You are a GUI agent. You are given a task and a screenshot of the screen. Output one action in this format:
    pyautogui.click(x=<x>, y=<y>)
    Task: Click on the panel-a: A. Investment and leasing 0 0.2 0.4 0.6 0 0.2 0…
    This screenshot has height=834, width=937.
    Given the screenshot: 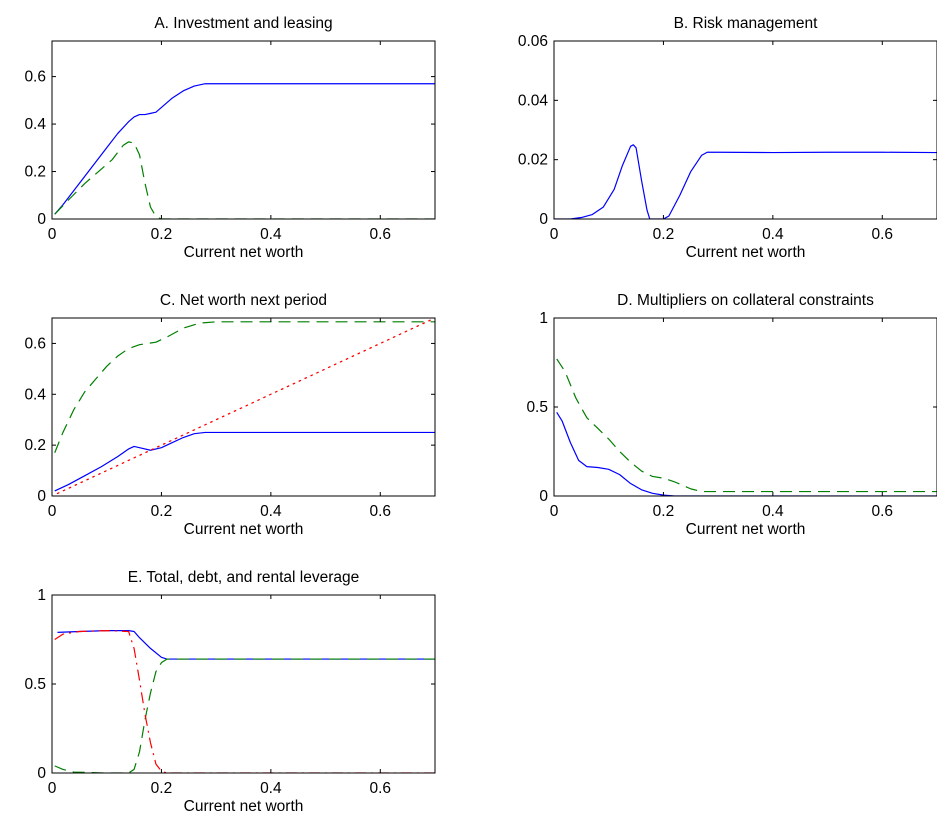 What is the action you would take?
    pyautogui.click(x=230, y=138)
    